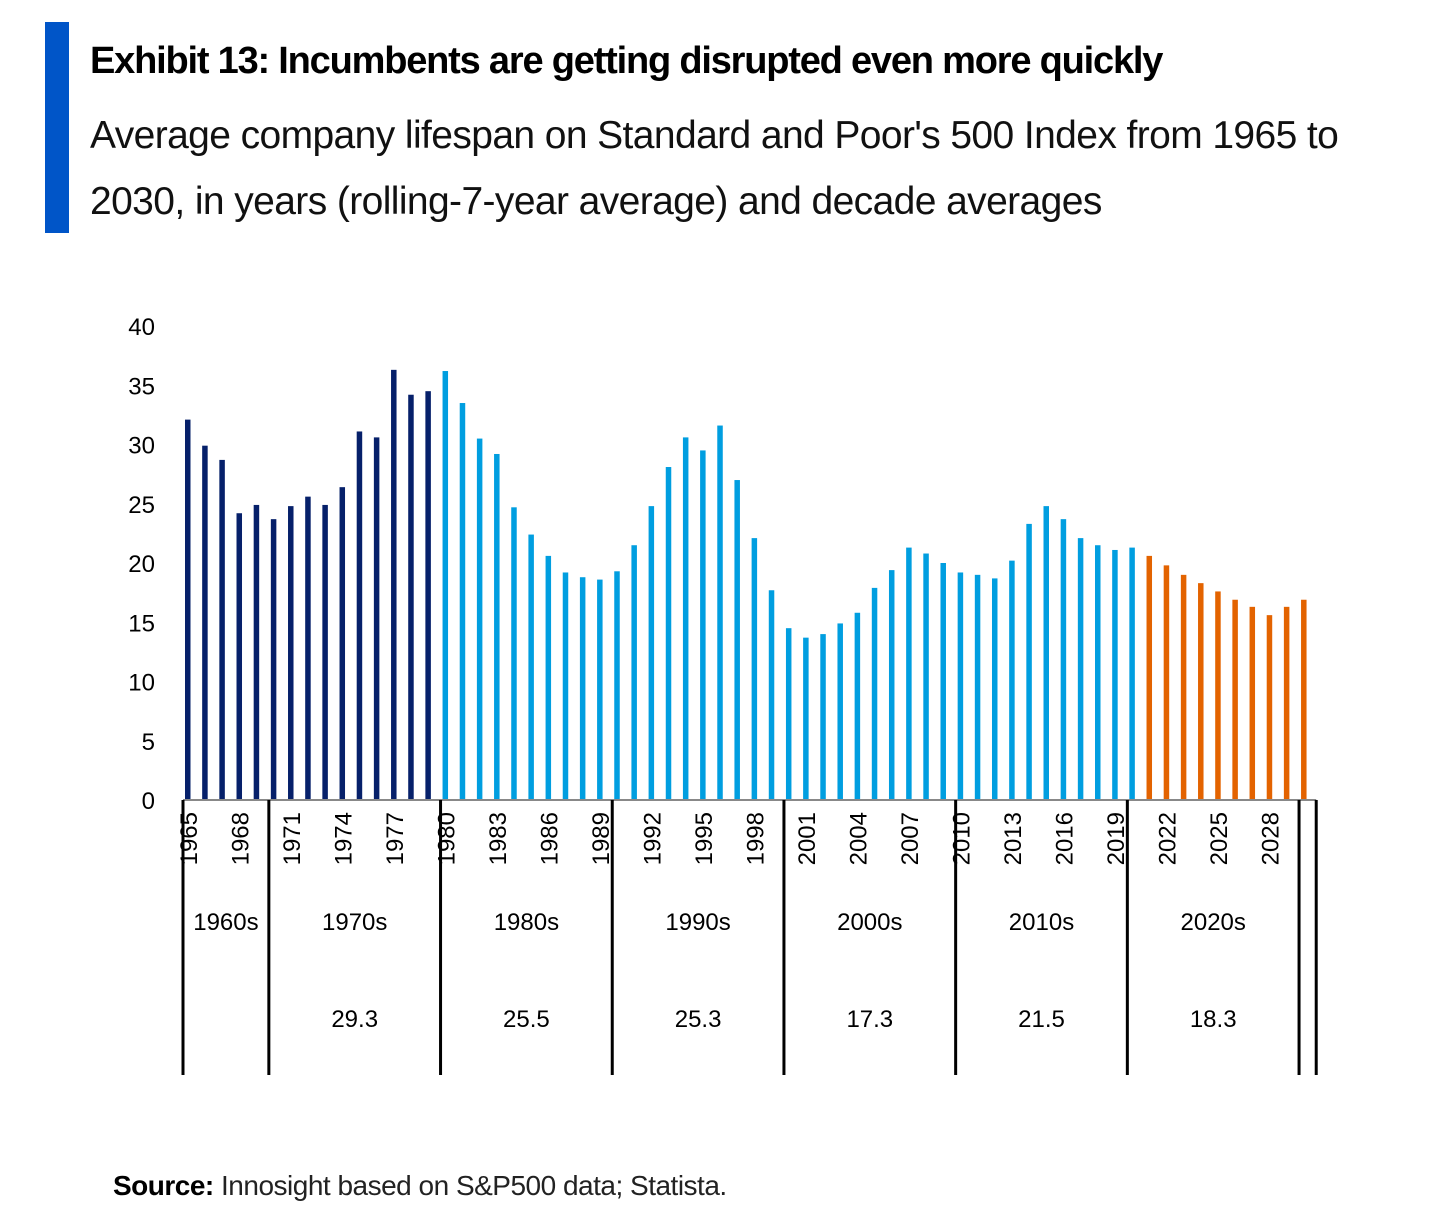 This screenshot has height=1230, width=1444. What do you see at coordinates (806, 718) in the screenshot?
I see `bar-2001` at bounding box center [806, 718].